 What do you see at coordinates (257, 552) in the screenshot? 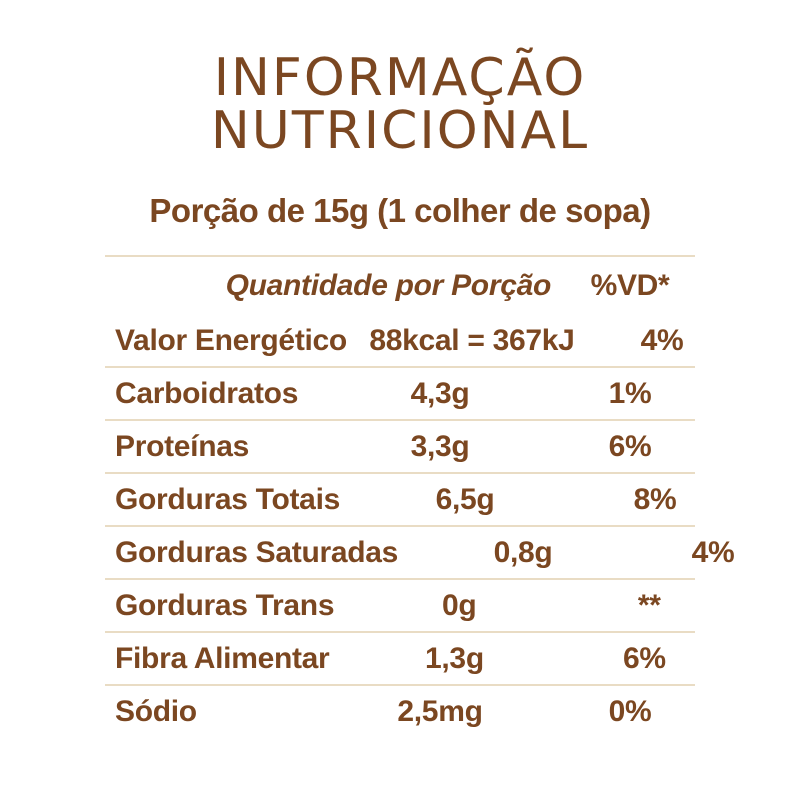
I see `nutrient-label: Gorduras Saturadas` at bounding box center [257, 552].